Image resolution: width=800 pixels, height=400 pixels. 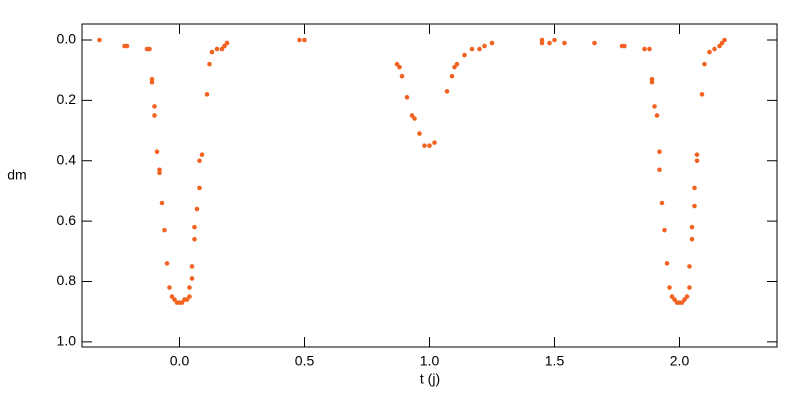 I want to click on x-tick-label: 1.0, so click(x=430, y=361).